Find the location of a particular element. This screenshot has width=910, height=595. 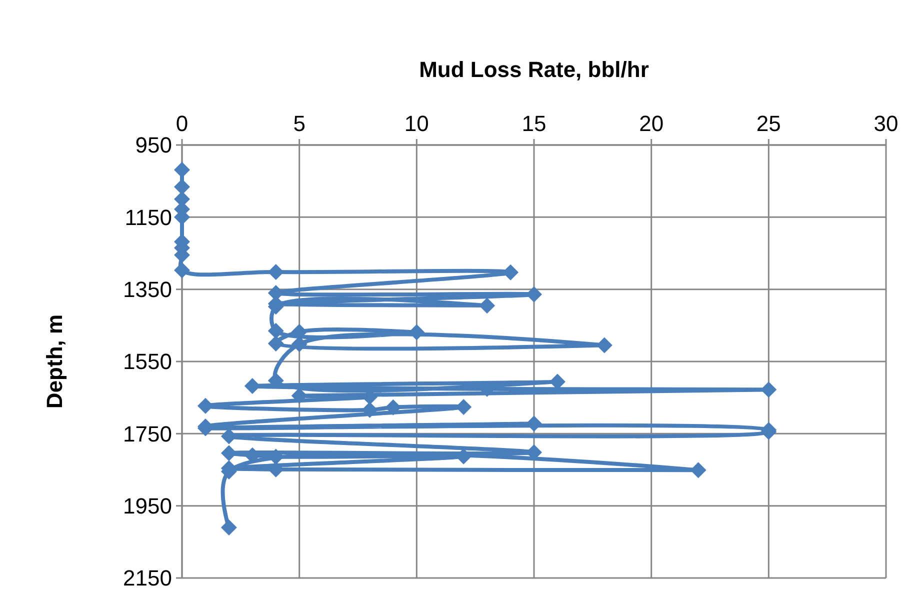

y-tick-label: 1350 is located at coordinates (147, 289).